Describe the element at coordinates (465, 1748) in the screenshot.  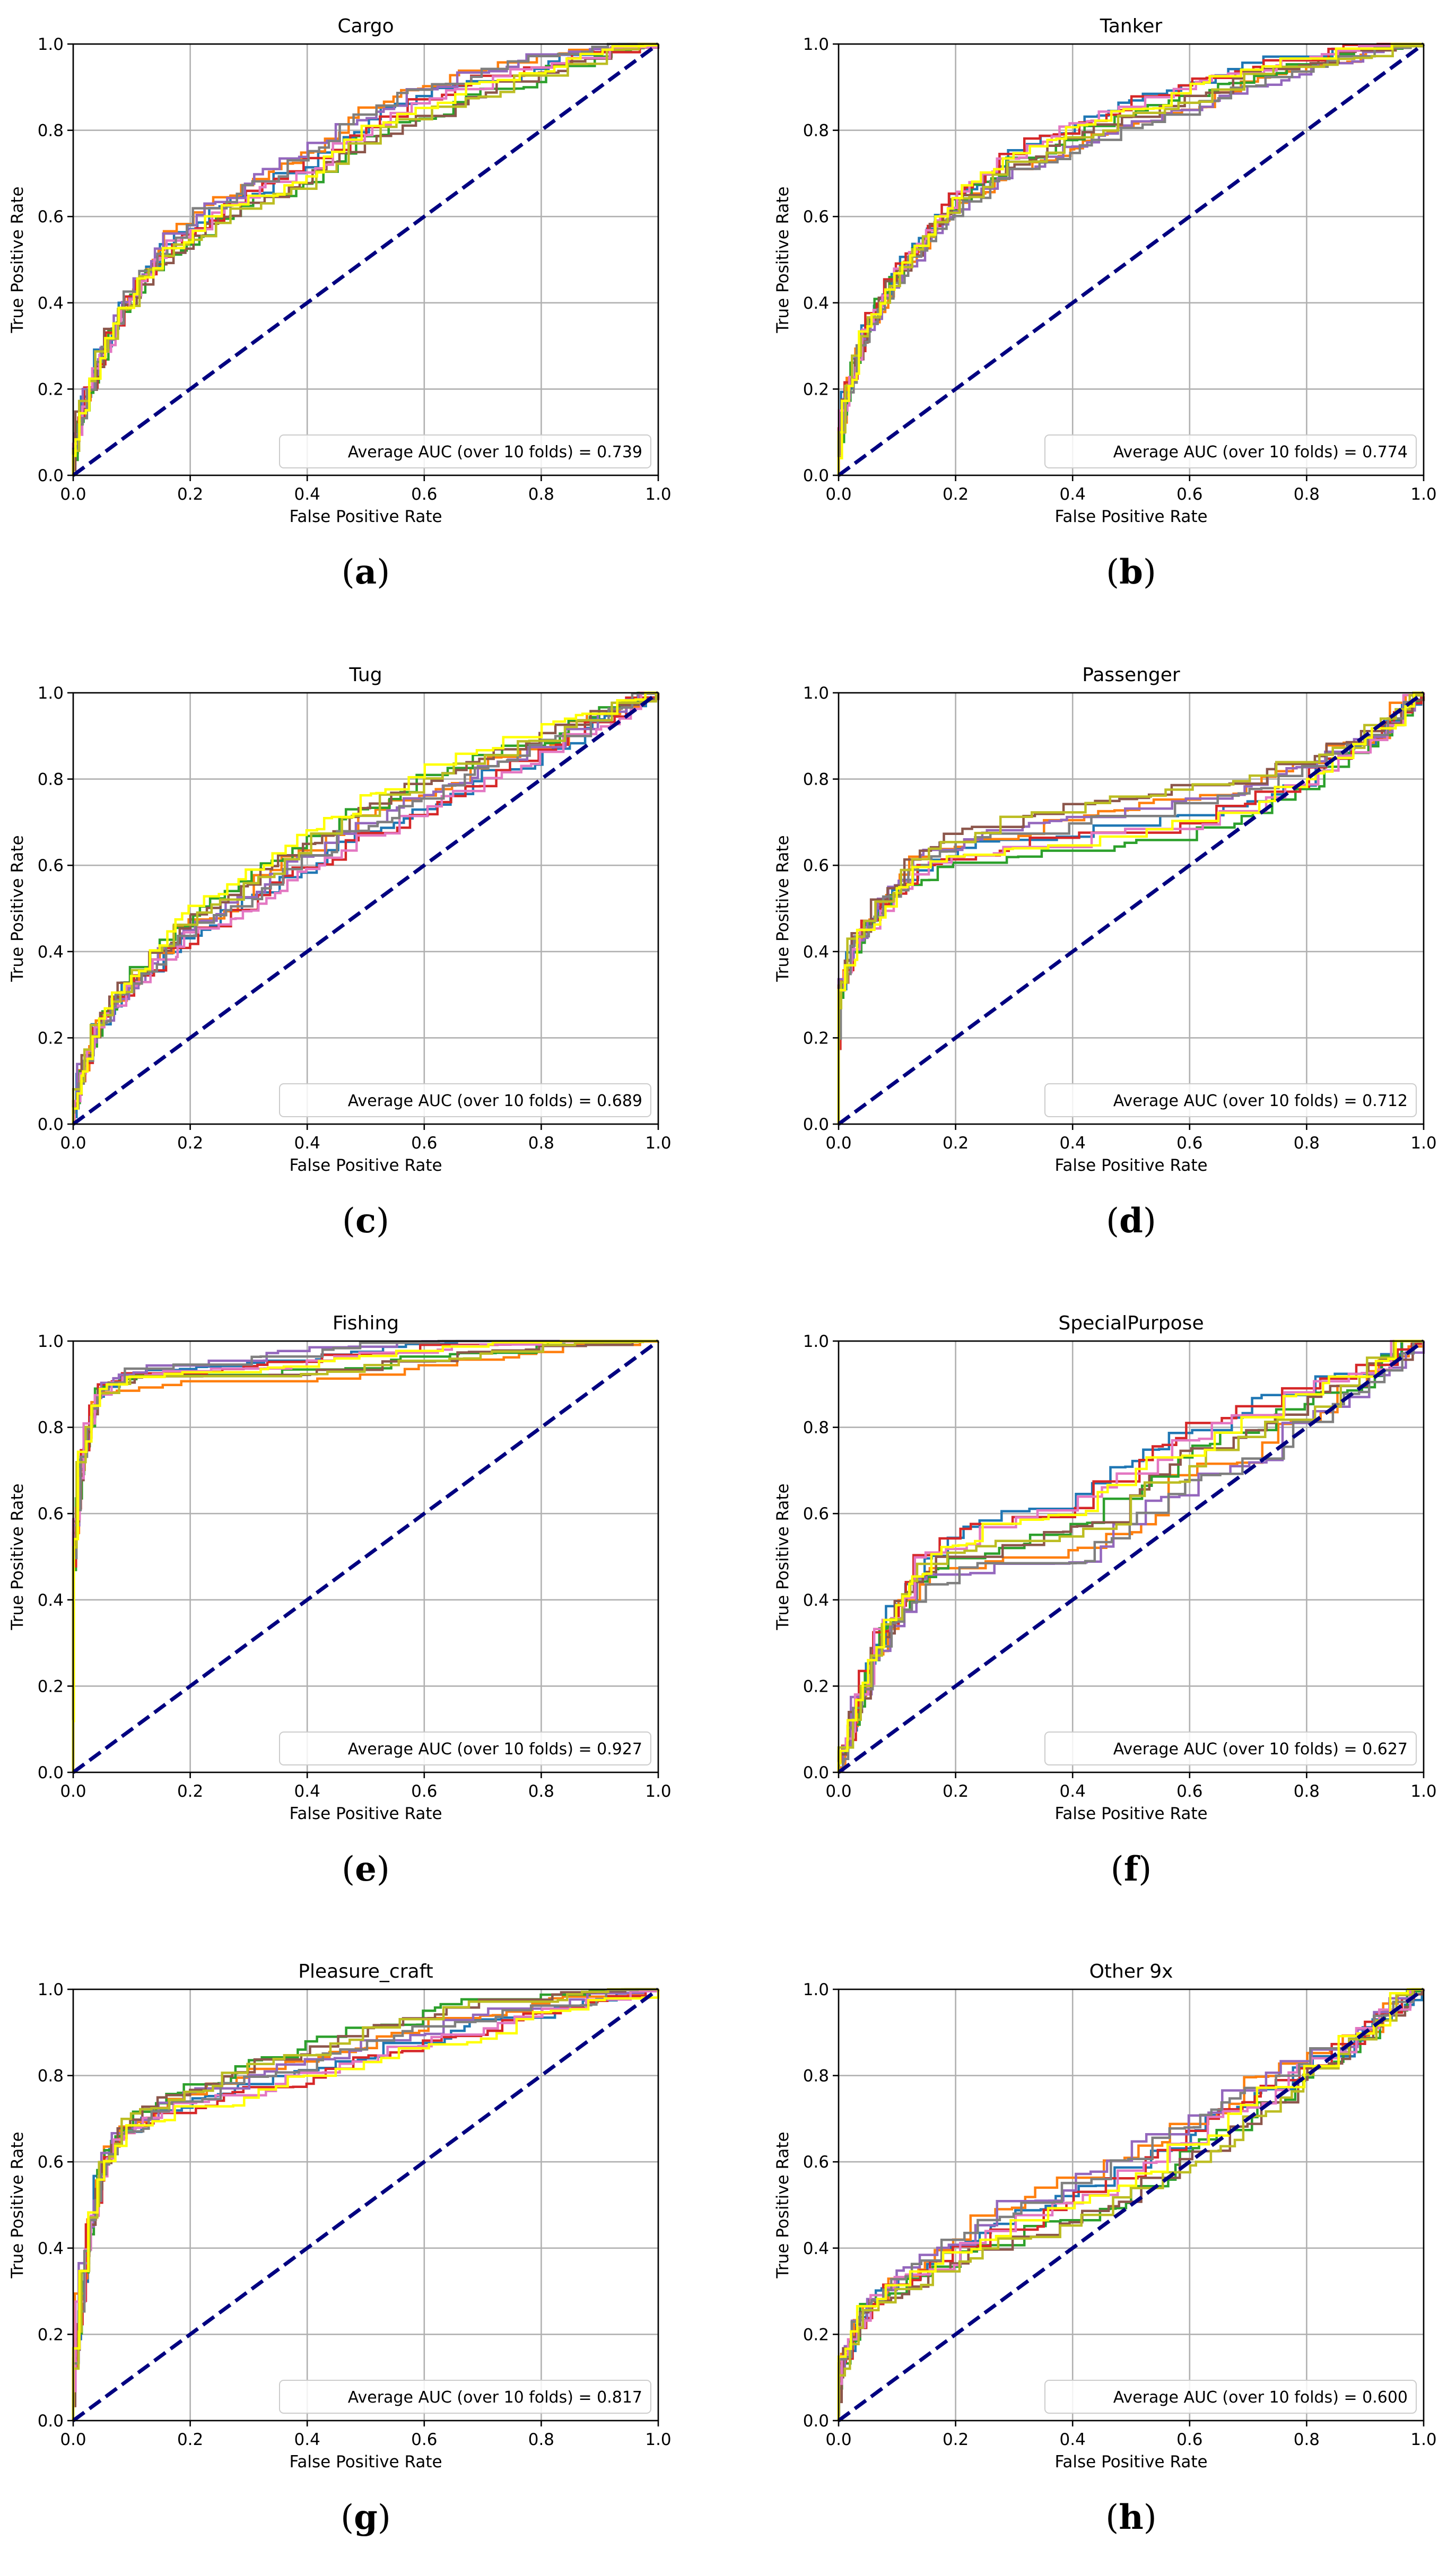
I see `legend: Average AUC (over 10 folds) = 0.927` at that location.